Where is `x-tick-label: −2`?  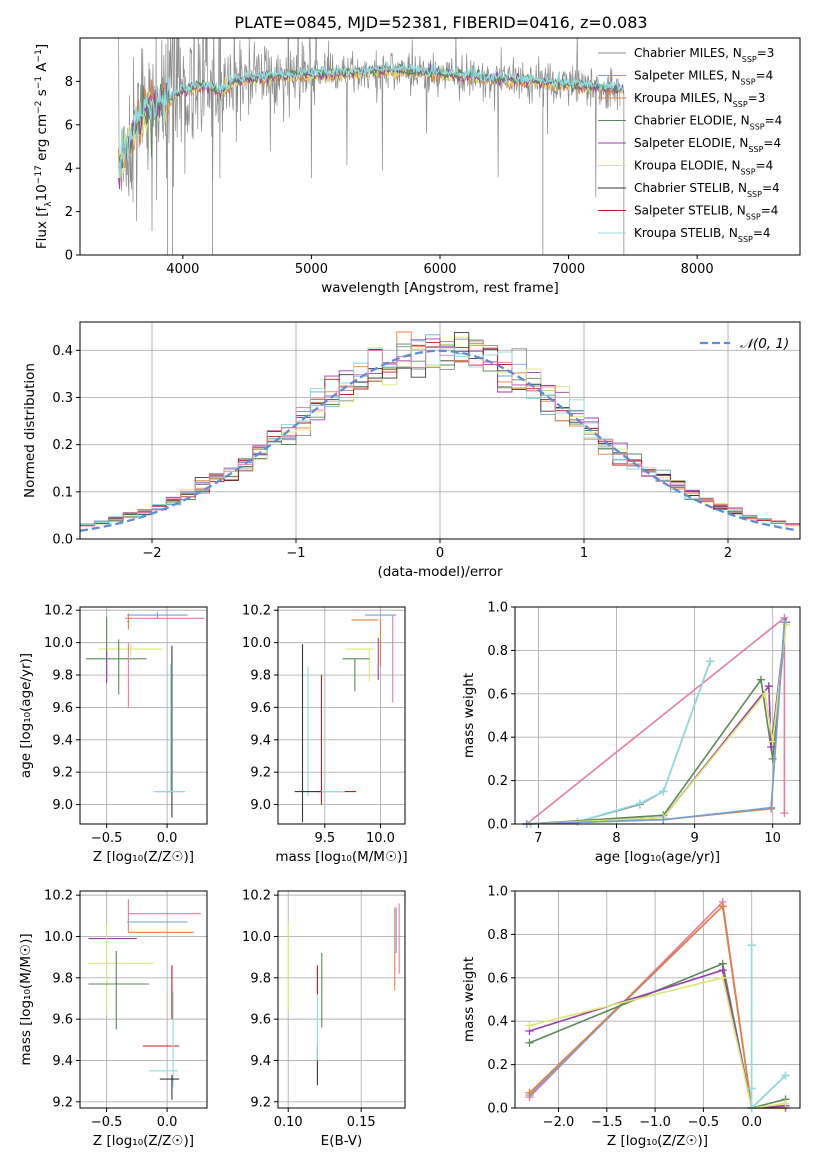
x-tick-label: −2 is located at coordinates (151, 553).